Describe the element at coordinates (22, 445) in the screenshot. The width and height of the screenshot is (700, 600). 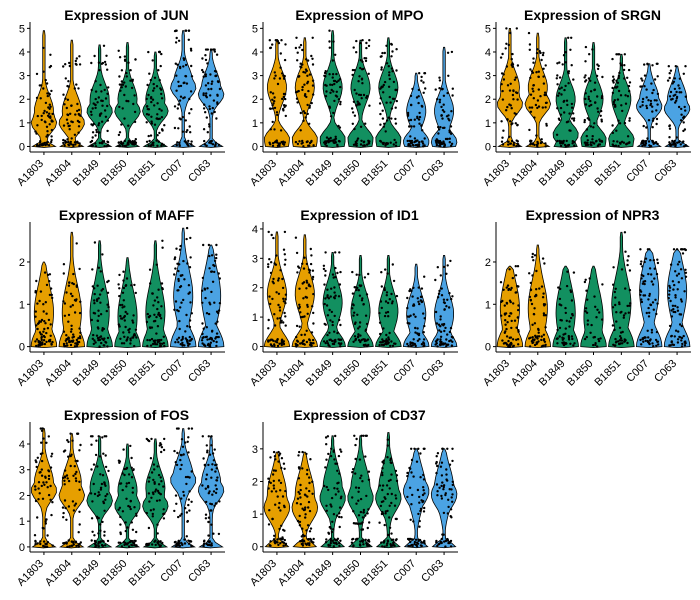
I see `y-tick-label: 4` at that location.